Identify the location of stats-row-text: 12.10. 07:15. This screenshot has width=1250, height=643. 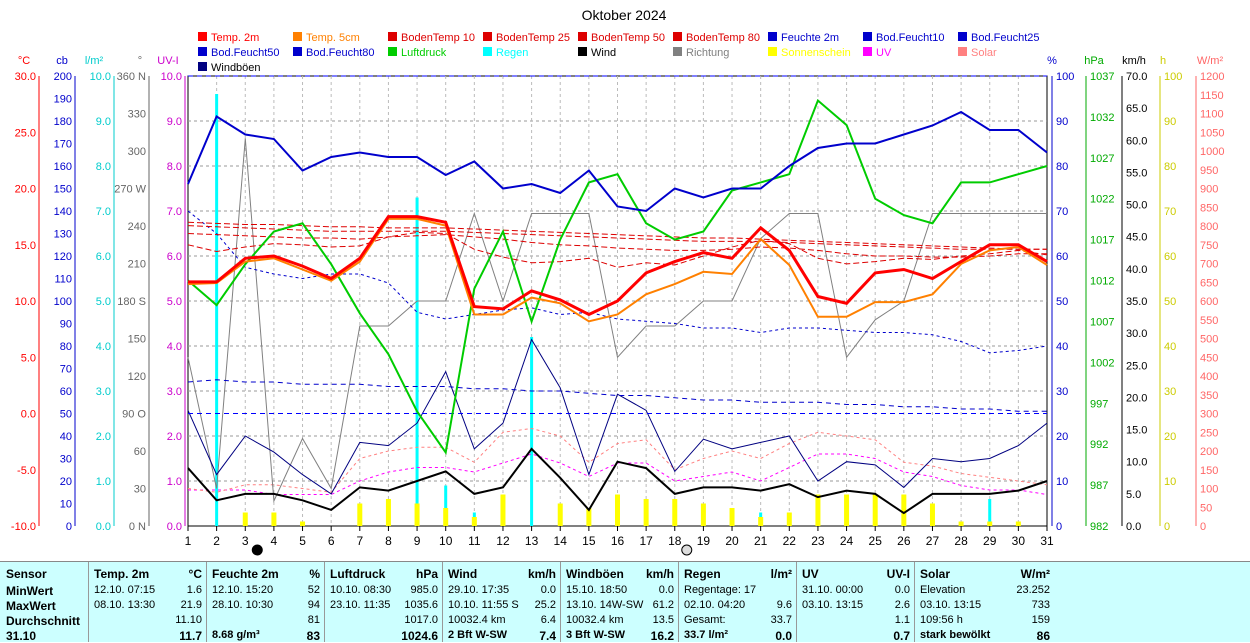
(125, 590).